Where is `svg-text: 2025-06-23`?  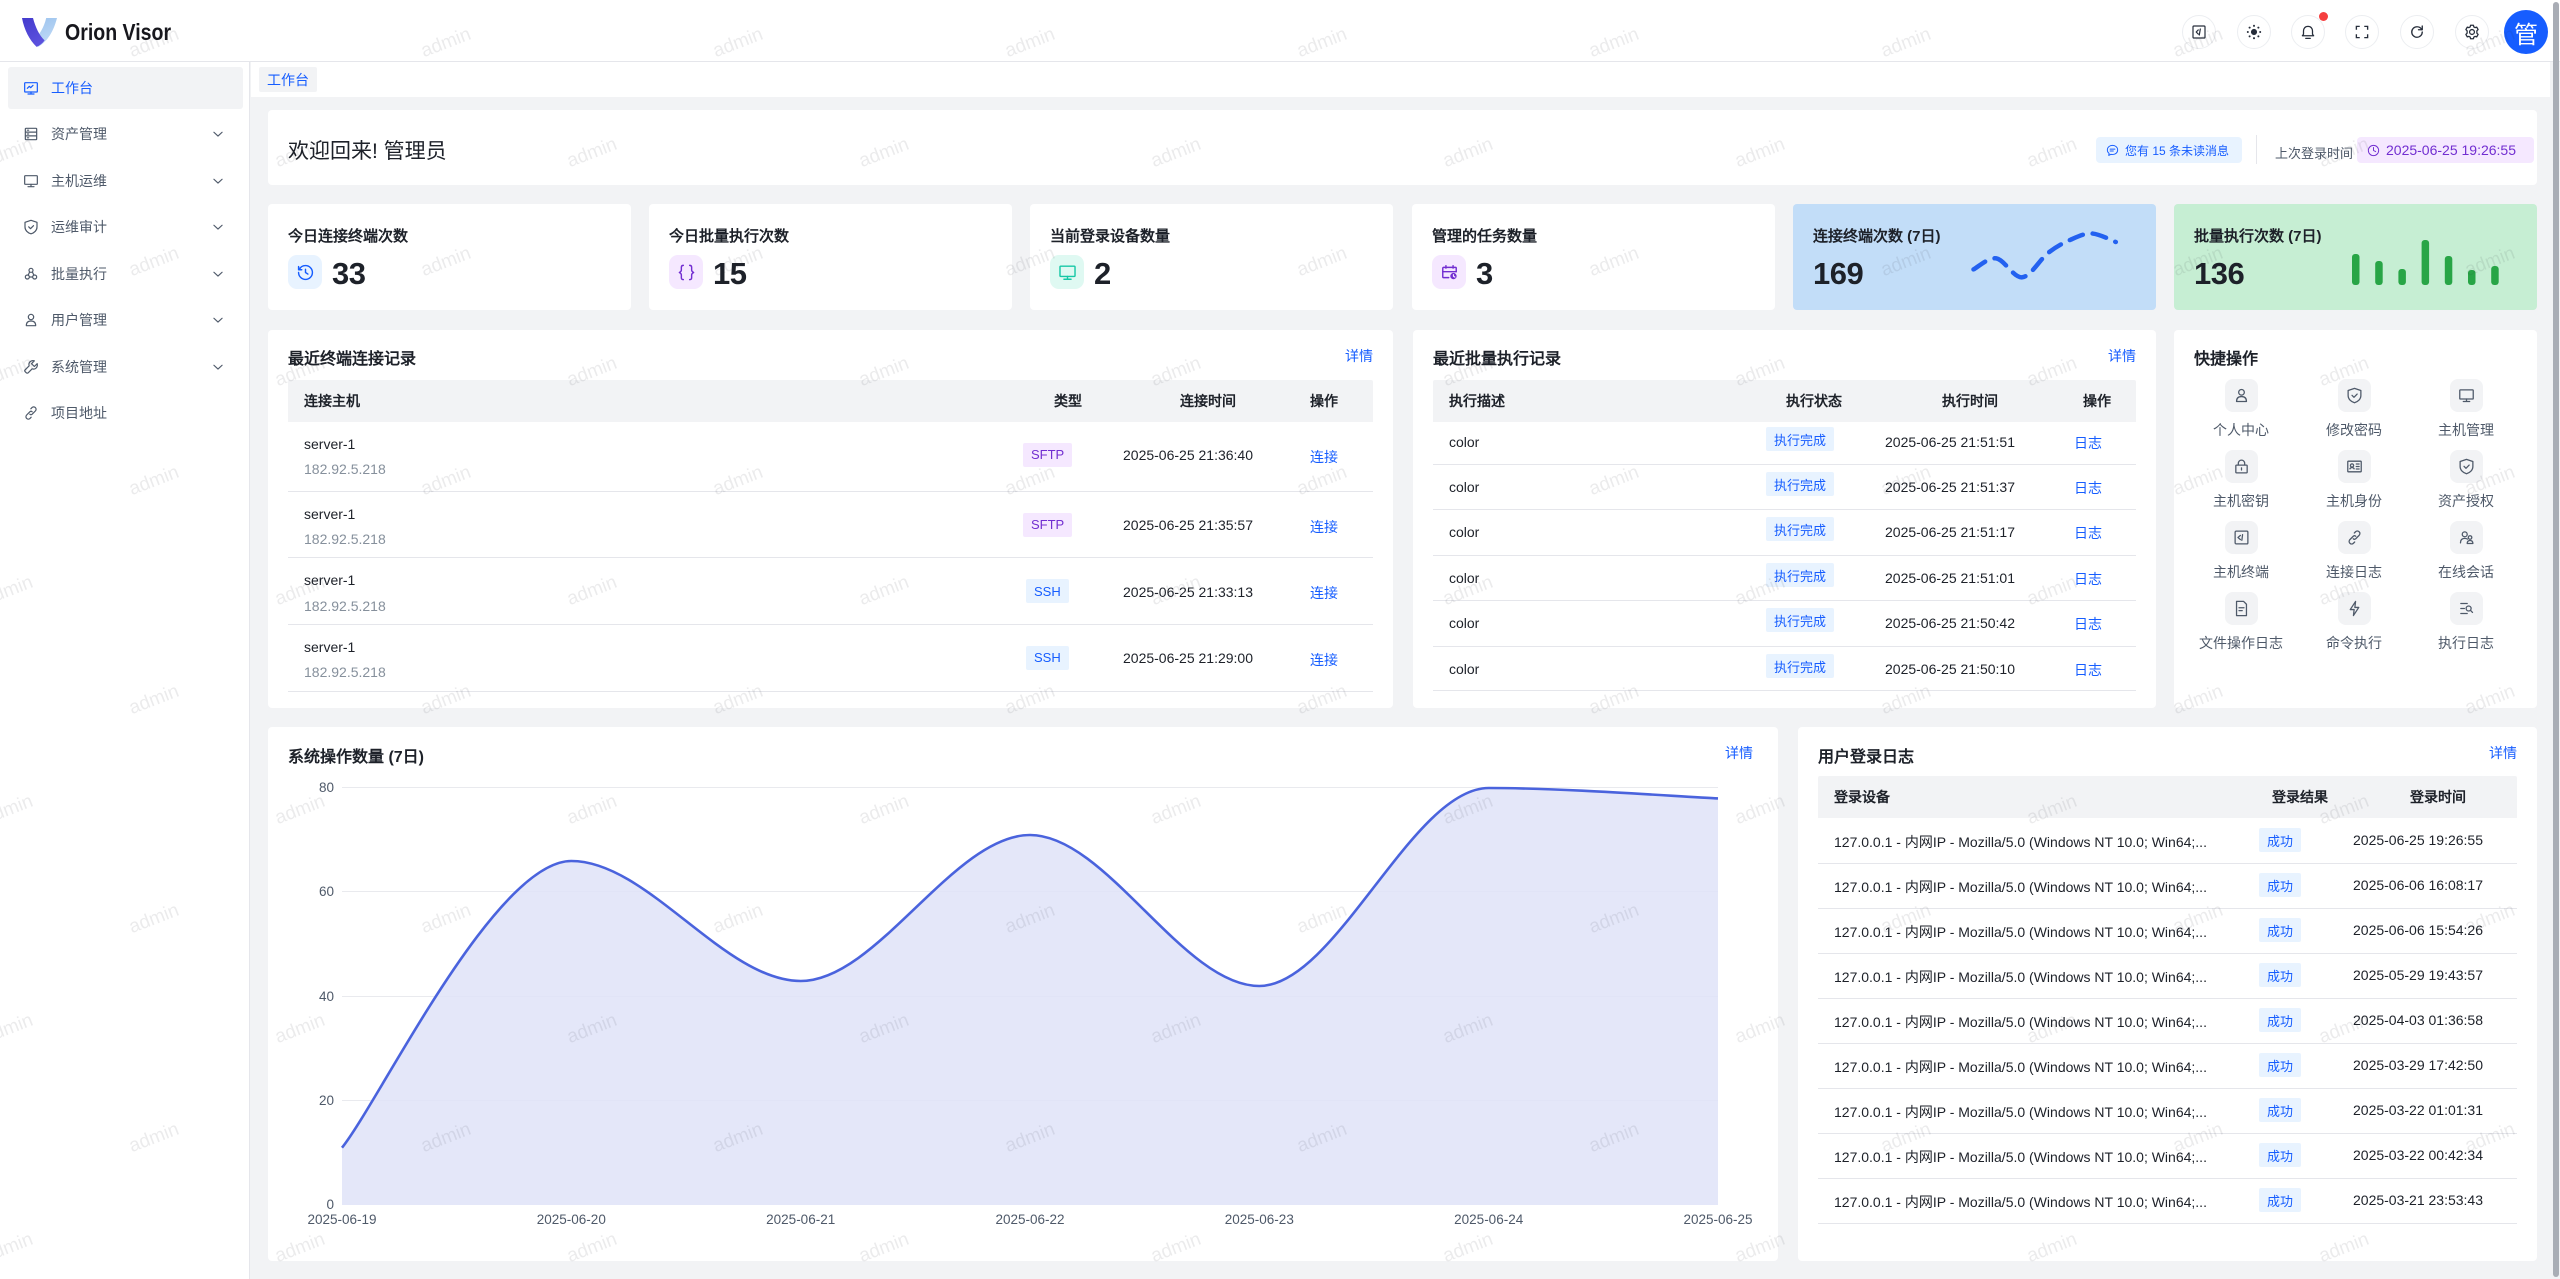
svg-text: 2025-06-23 is located at coordinates (1259, 1219).